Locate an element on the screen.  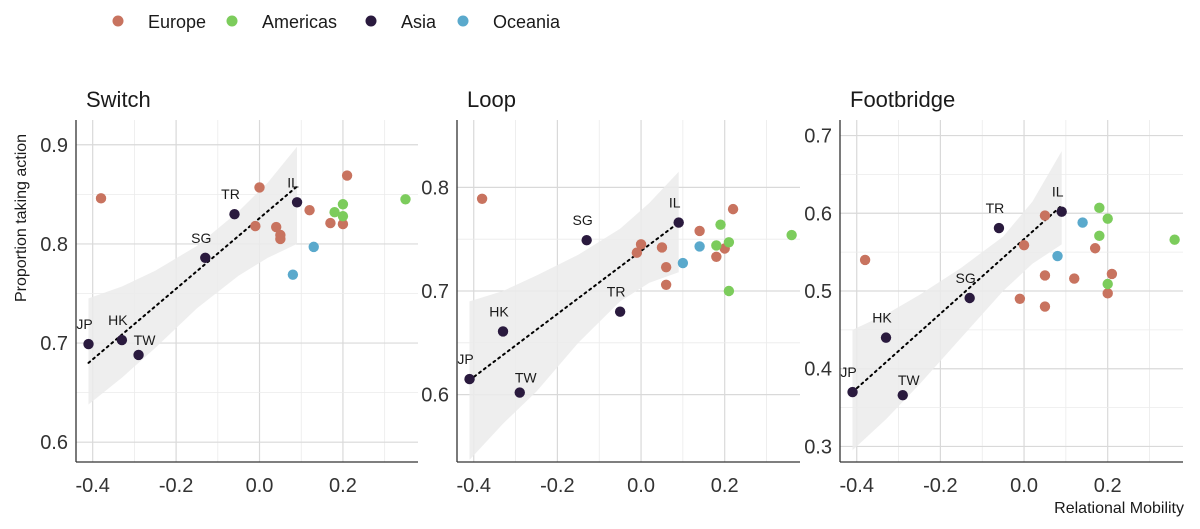
x-axis-label: Relational Mobility is located at coordinates (1119, 508).